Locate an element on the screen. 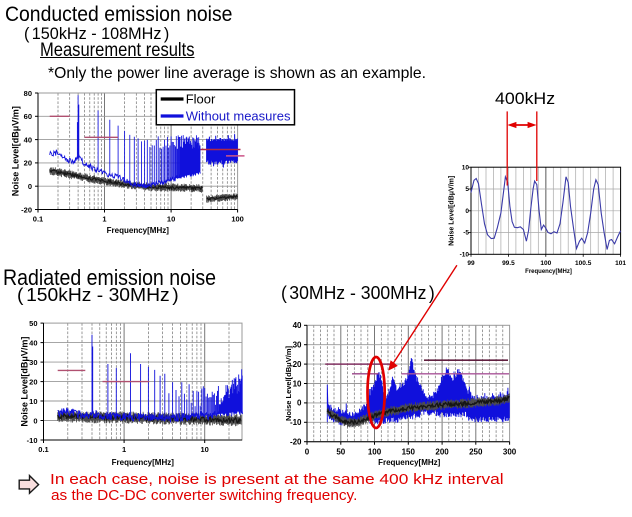 This screenshot has width=632, height=517. svg-text: 101 is located at coordinates (620, 263).